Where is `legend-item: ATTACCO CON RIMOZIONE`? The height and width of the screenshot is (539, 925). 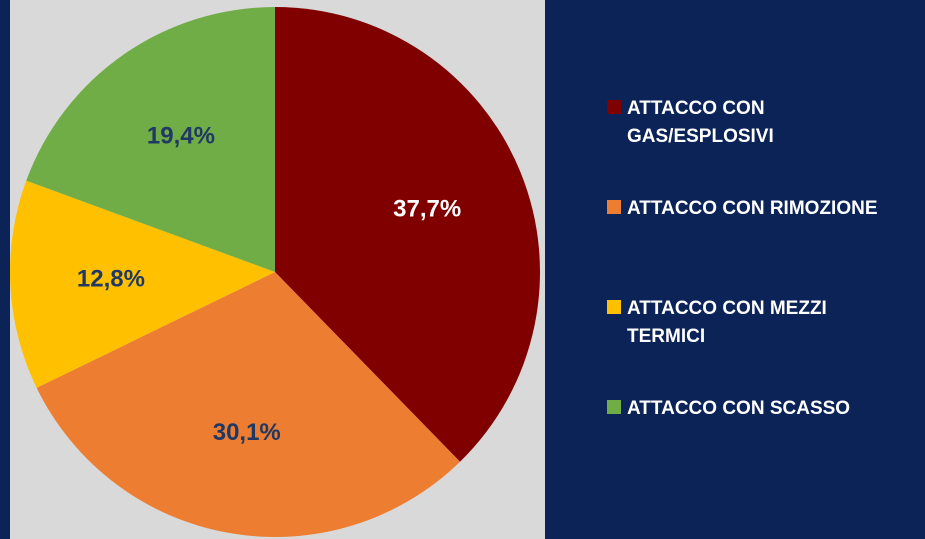 legend-item: ATTACCO CON RIMOZIONE is located at coordinates (757, 245).